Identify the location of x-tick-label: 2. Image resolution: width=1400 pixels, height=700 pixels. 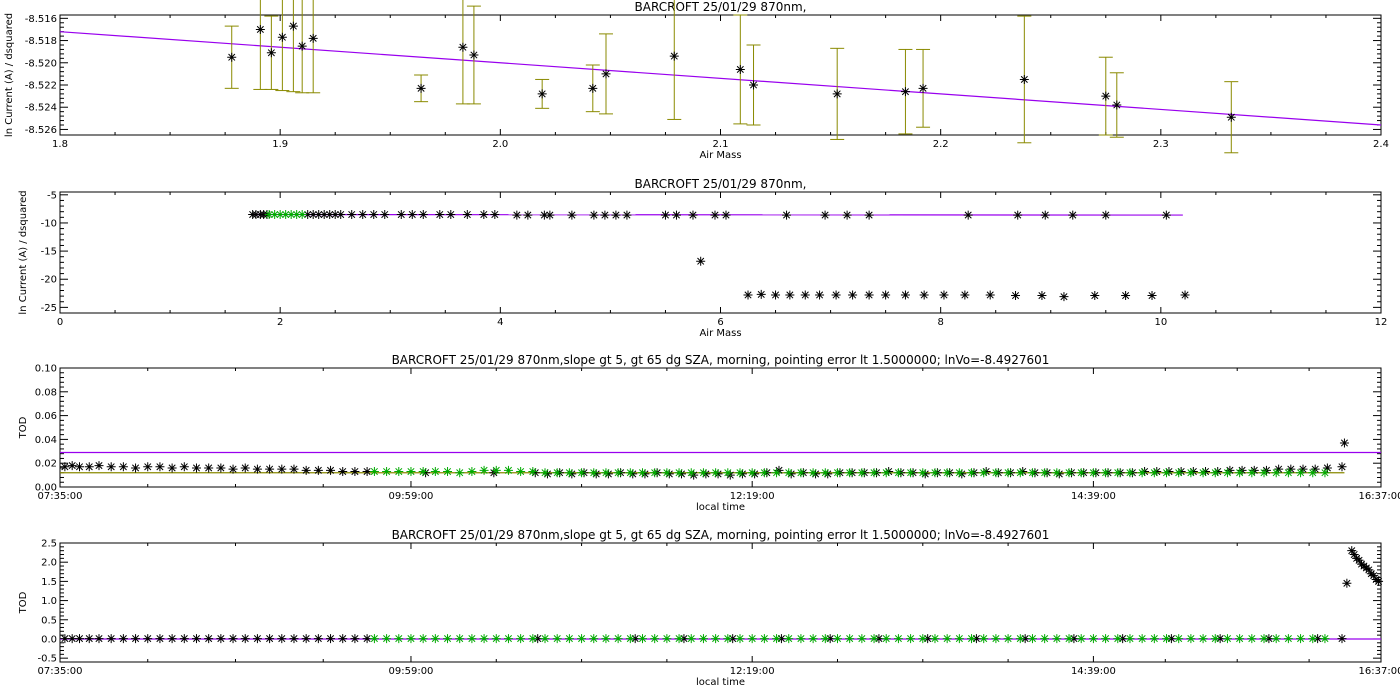
(280, 322).